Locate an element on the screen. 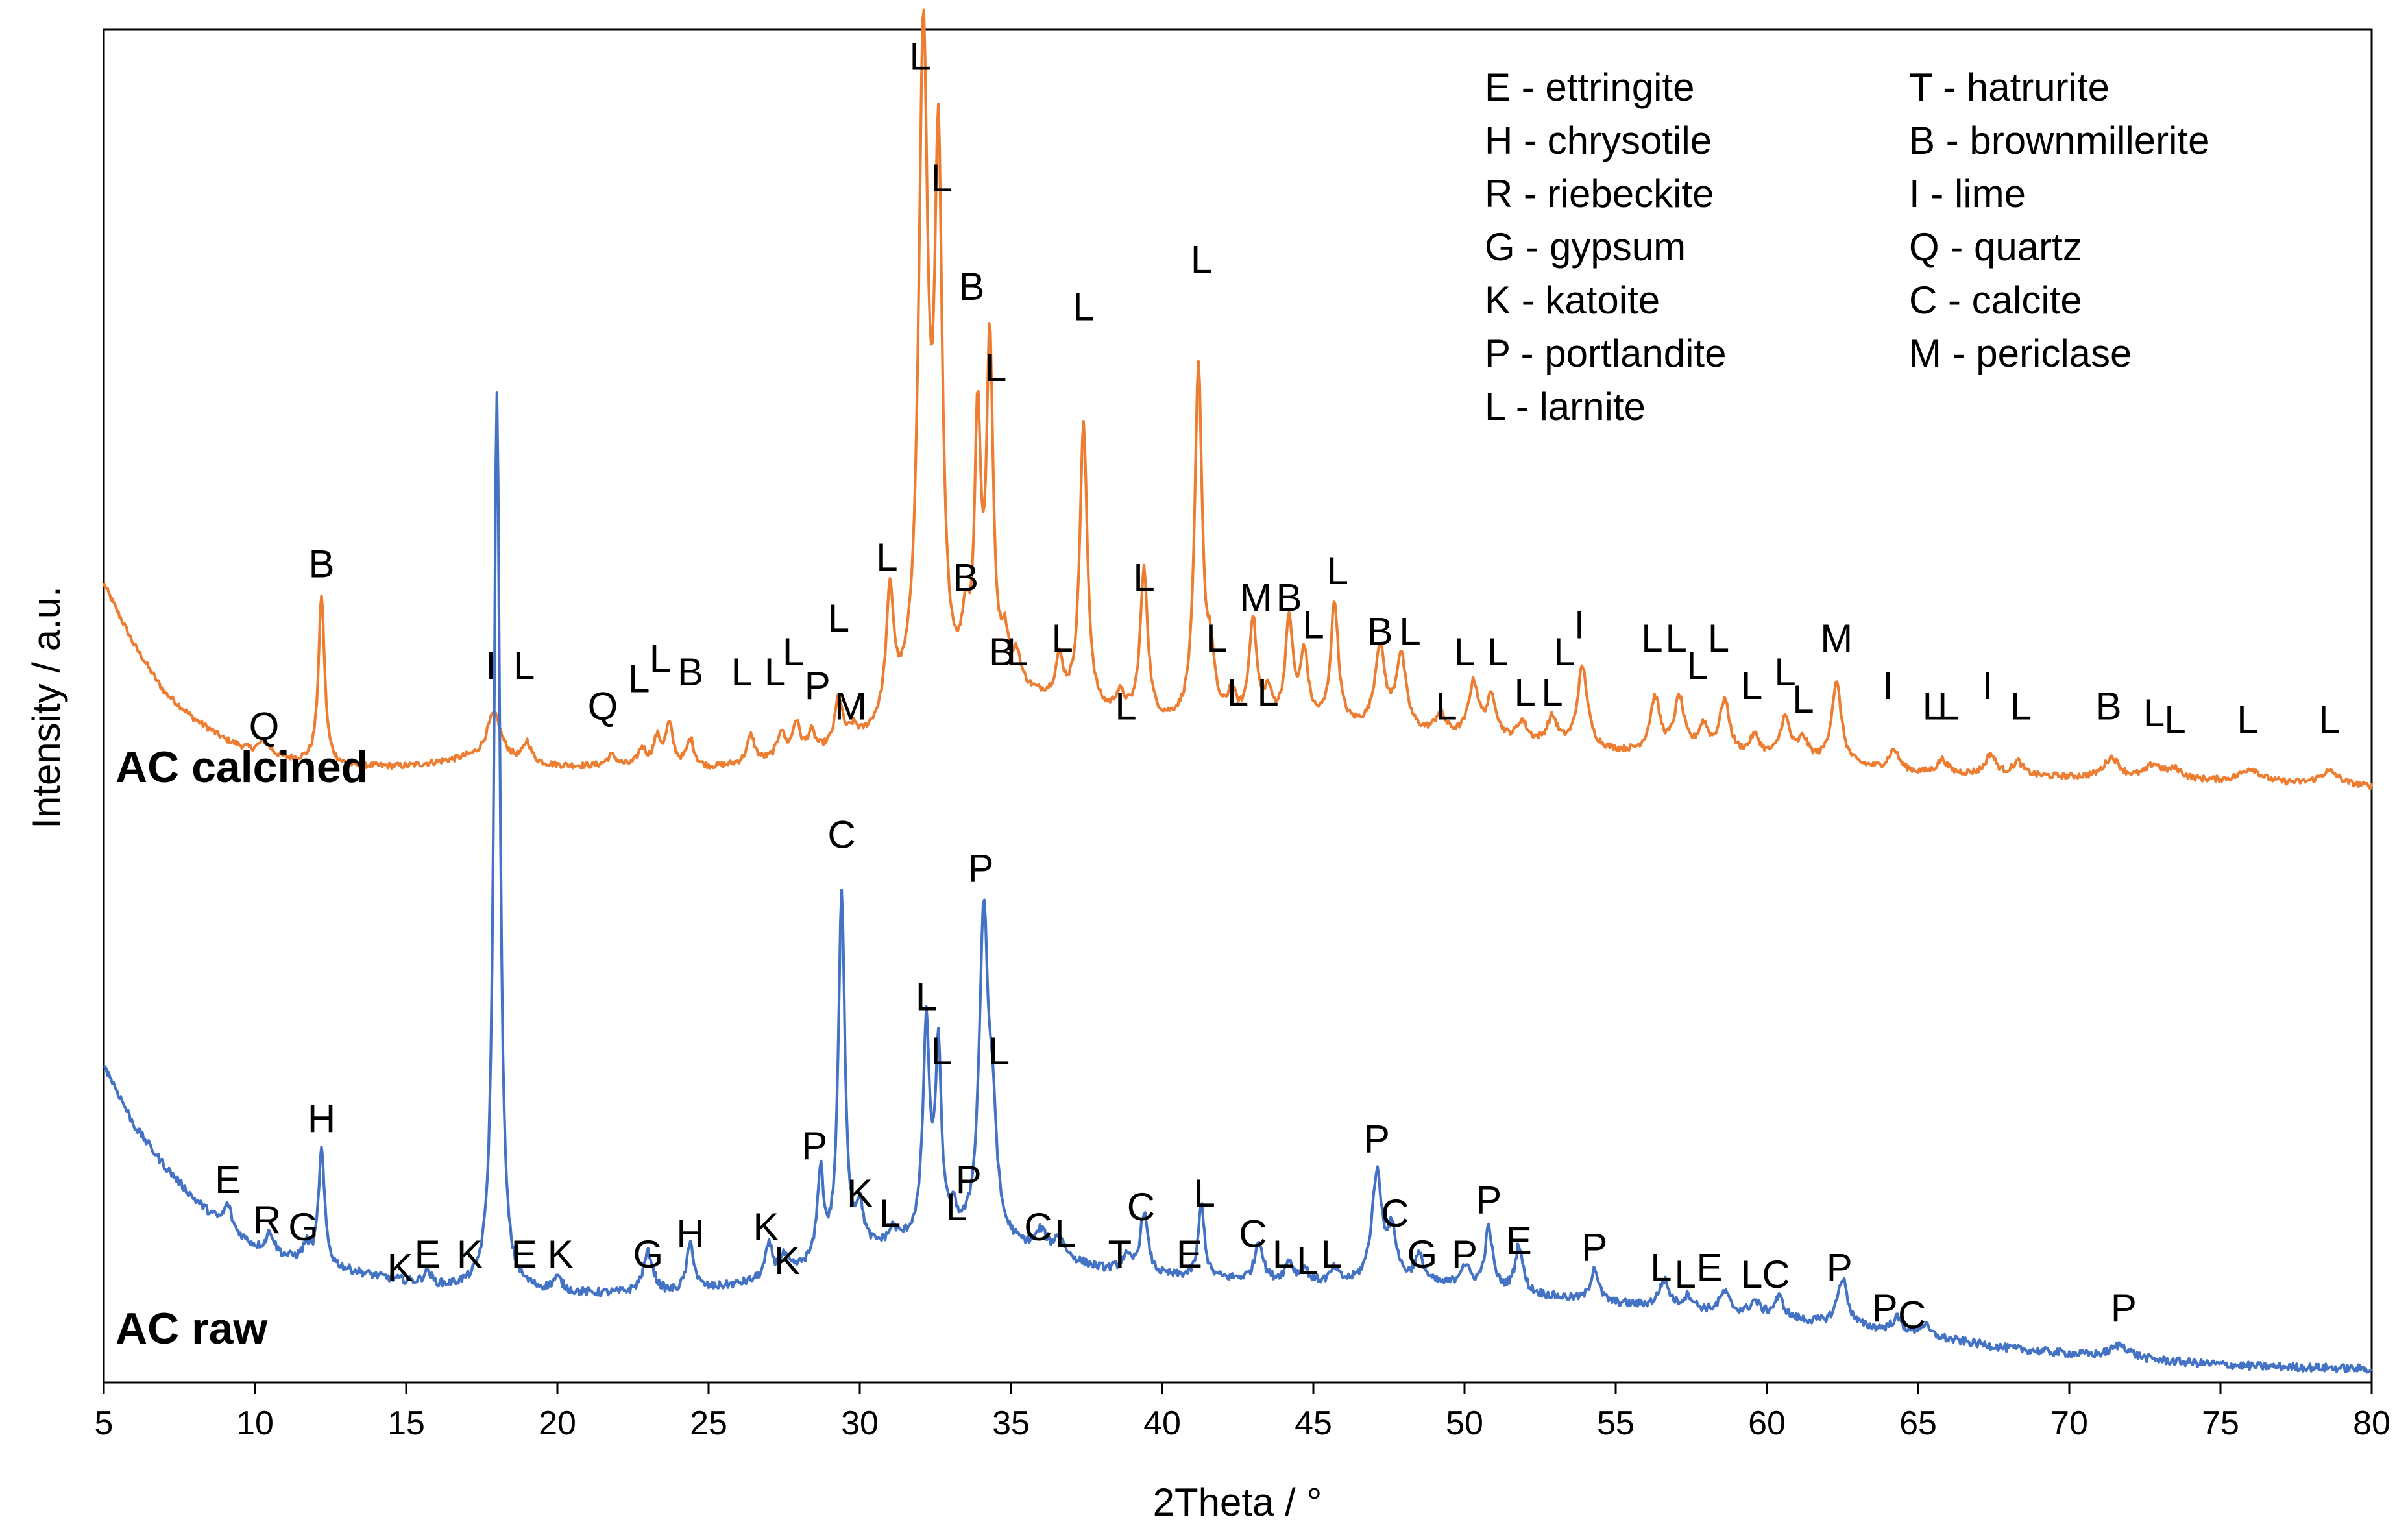  peak-label: Q is located at coordinates (264, 727).